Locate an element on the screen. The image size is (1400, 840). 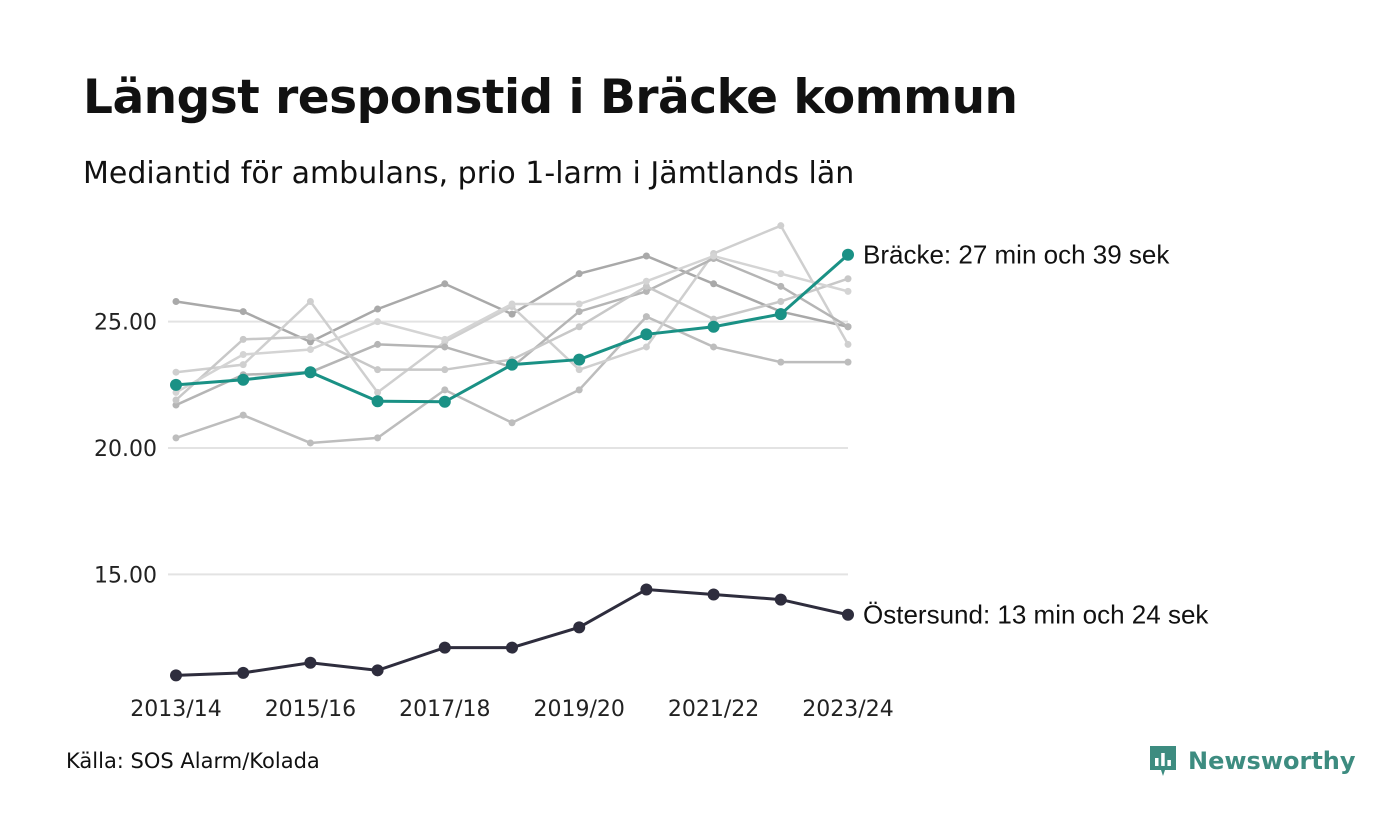
x-tick-label: 2021/22 is located at coordinates (713, 709).